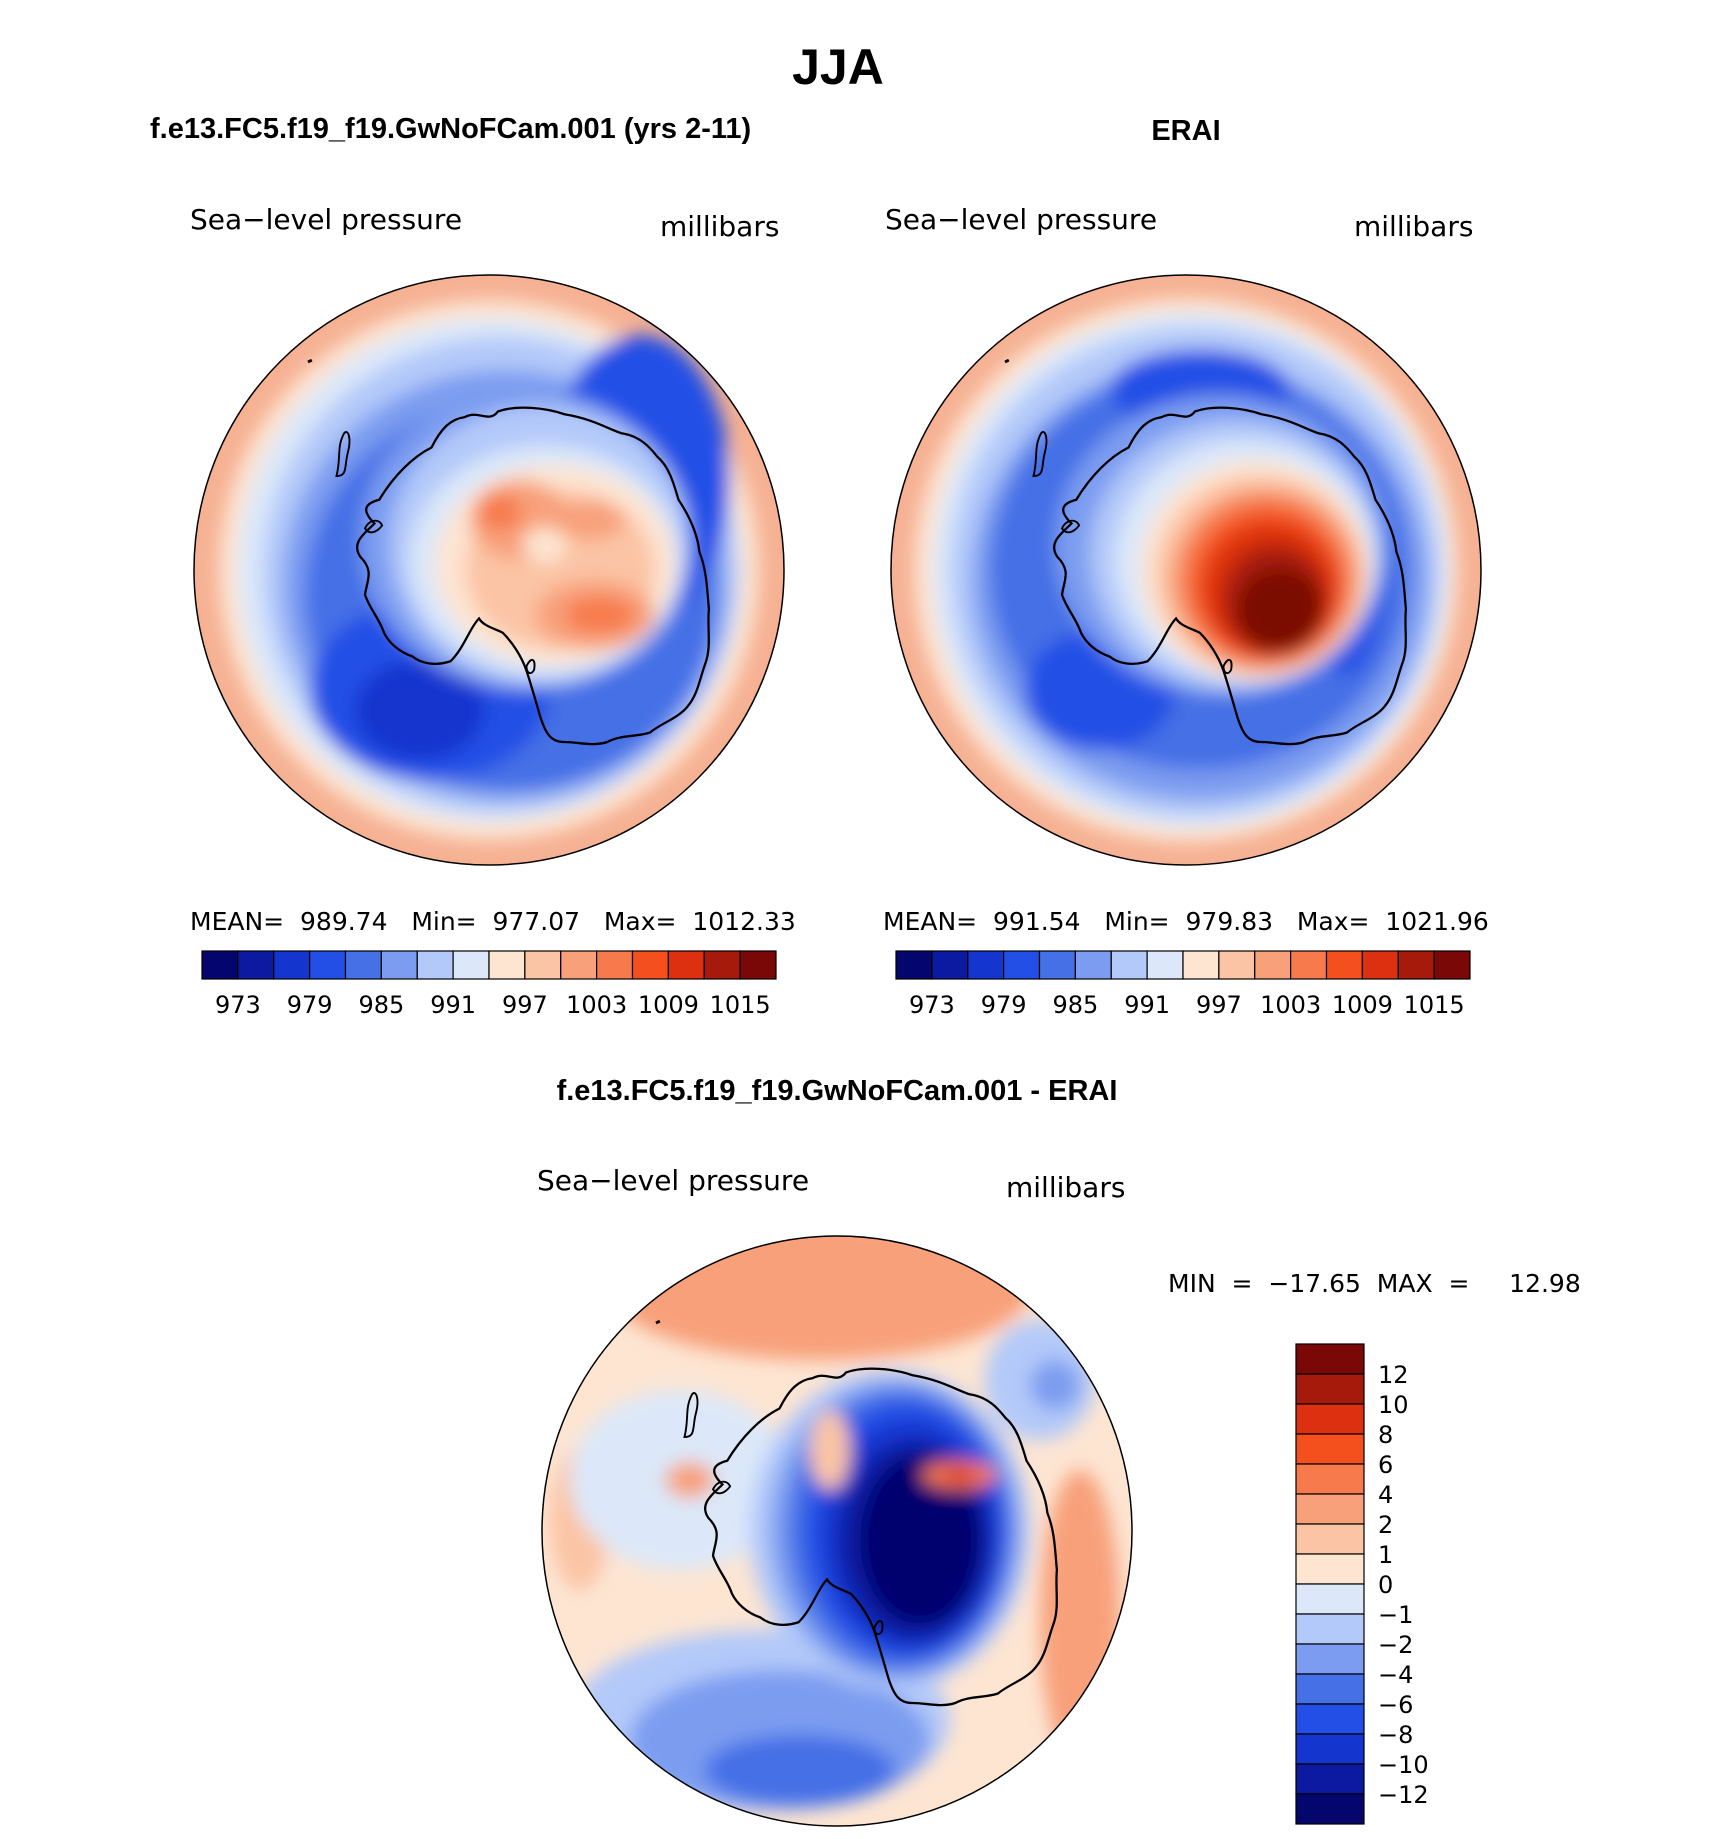  I want to click on diff-colorbar-tick-label: −1, so click(1395, 1615).